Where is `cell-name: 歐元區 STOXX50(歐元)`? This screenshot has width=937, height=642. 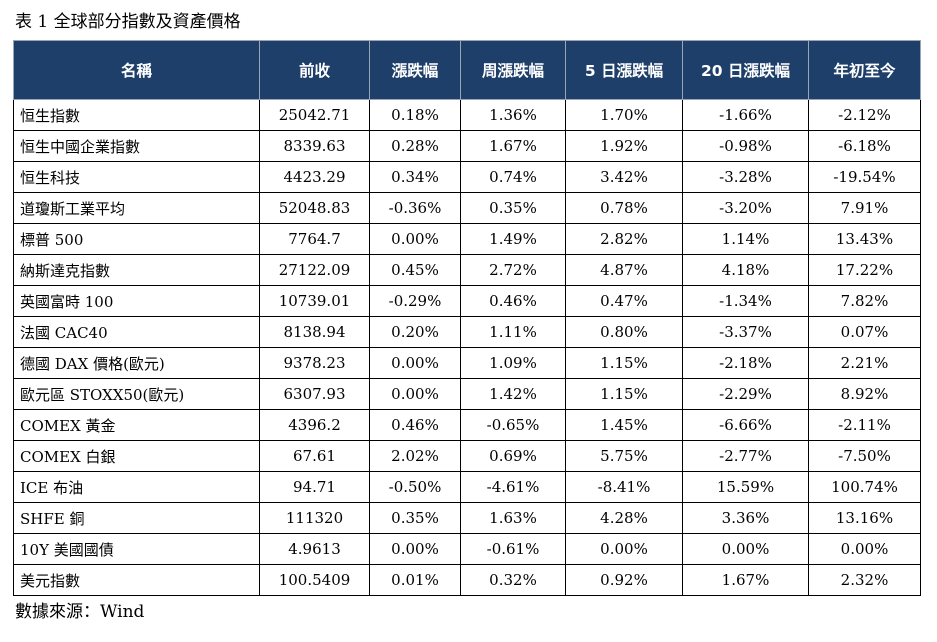
cell-name: 歐元區 STOXX50(歐元) is located at coordinates (136, 394).